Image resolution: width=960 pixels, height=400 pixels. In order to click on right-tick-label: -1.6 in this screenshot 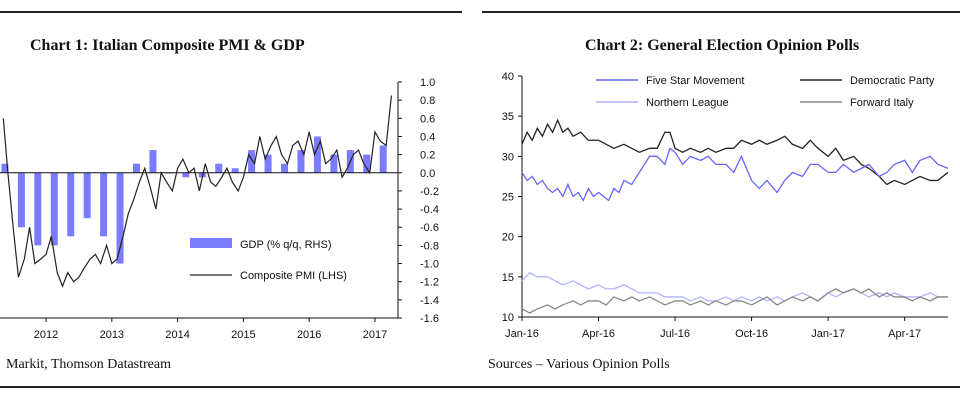, I will do `click(429, 319)`.